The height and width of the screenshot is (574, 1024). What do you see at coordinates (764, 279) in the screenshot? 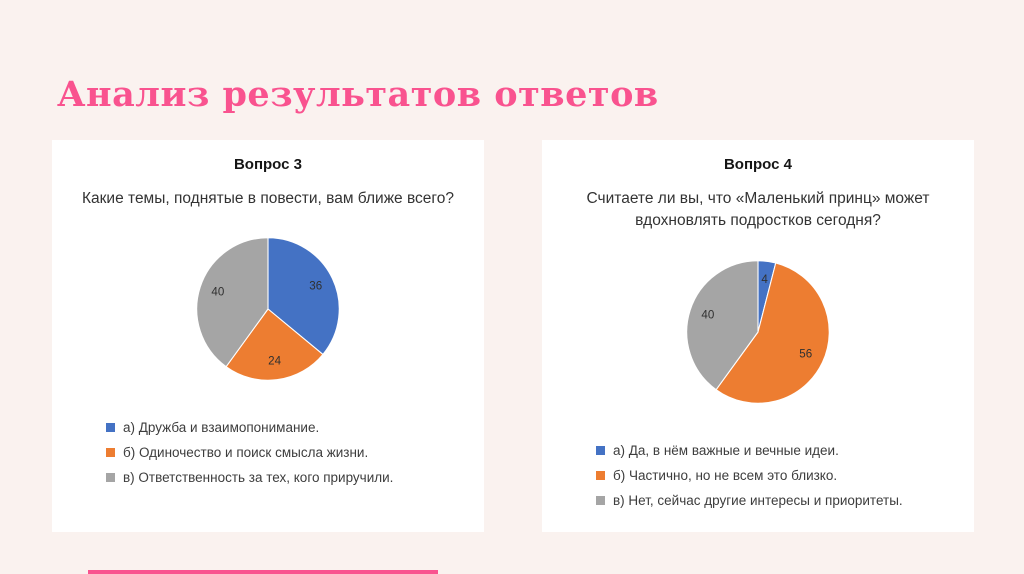
I see `svg-text: 4` at bounding box center [764, 279].